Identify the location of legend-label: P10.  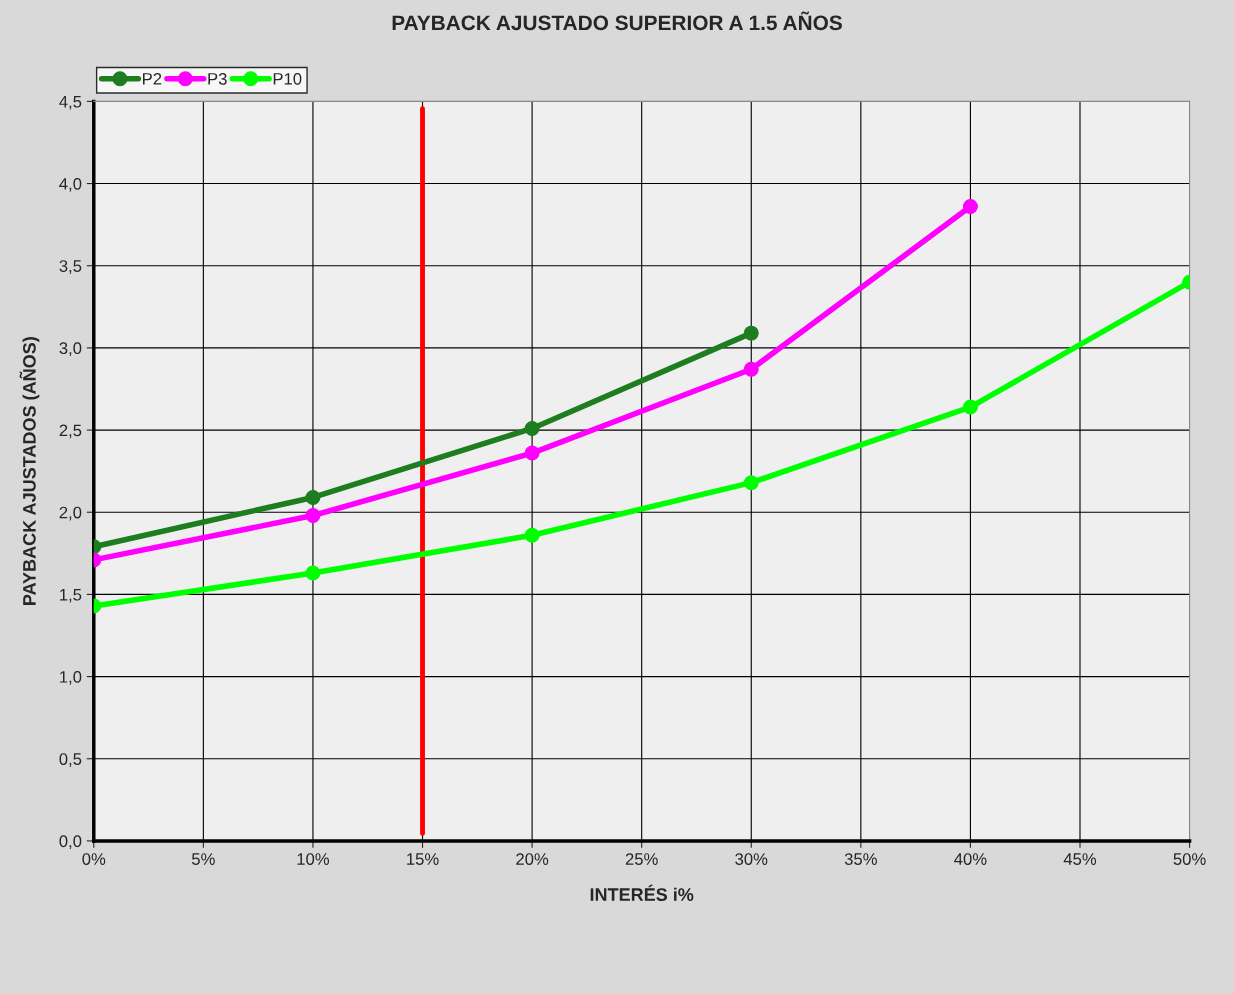
(287, 78).